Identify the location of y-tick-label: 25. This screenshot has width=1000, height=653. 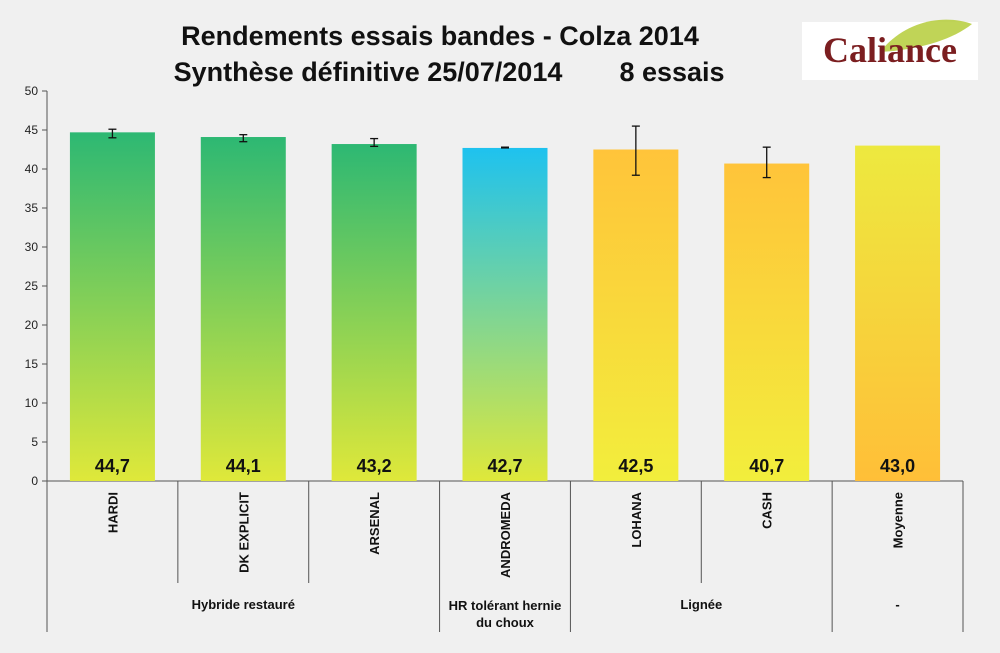
(32, 286).